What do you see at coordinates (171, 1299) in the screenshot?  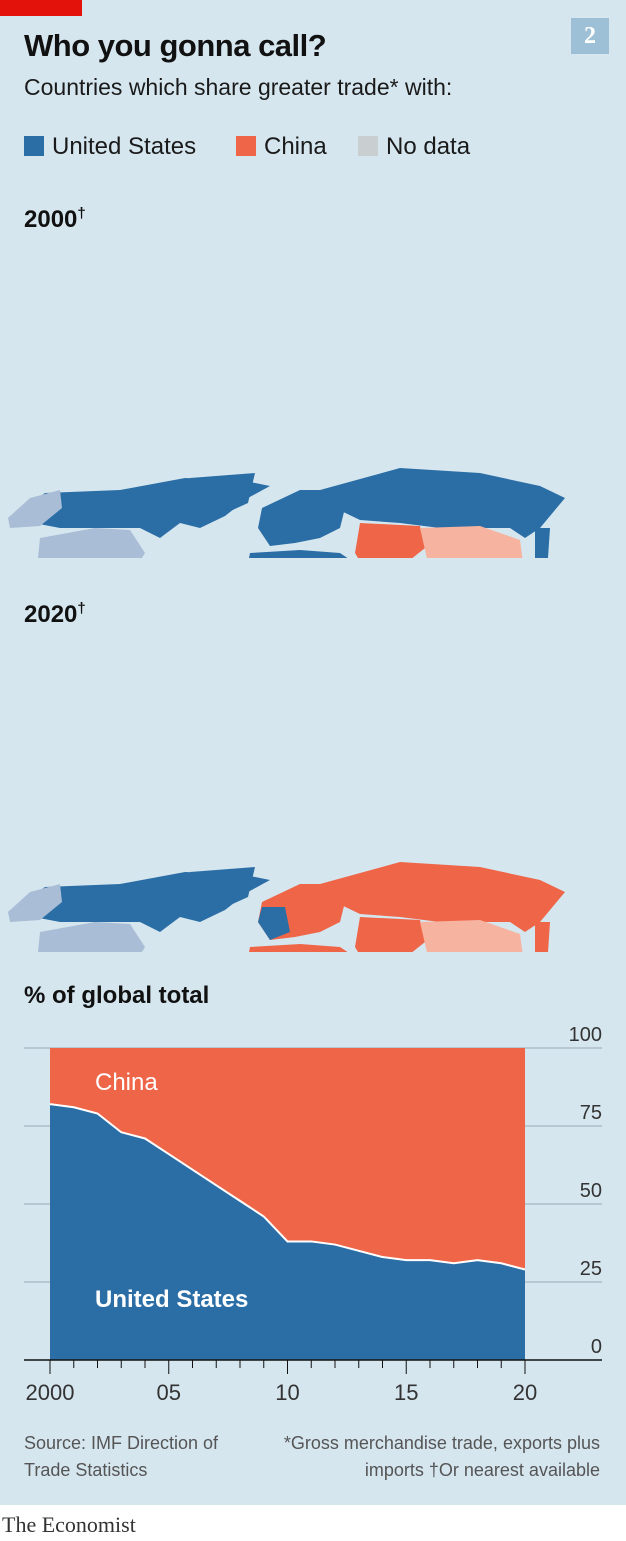 I see `series-label-us: United States` at bounding box center [171, 1299].